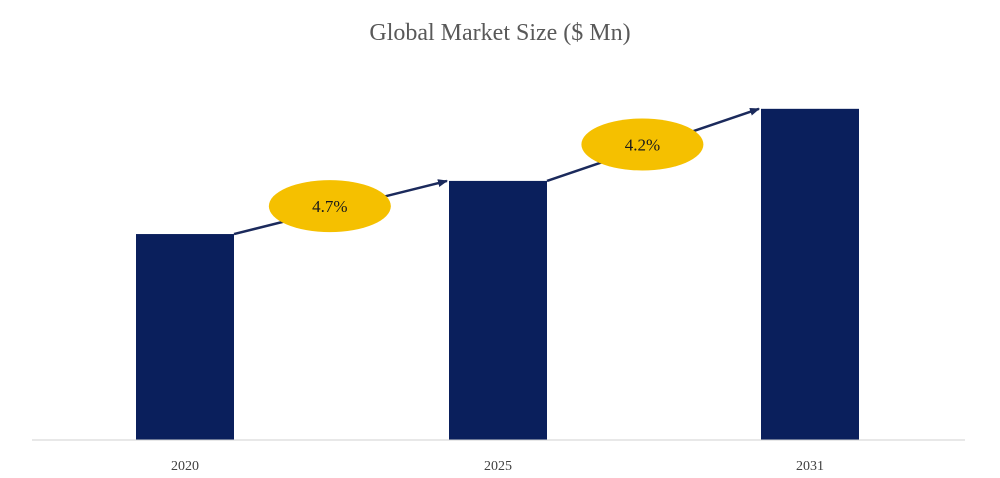 Image resolution: width=1000 pixels, height=478 pixels. Describe the element at coordinates (499, 33) in the screenshot. I see `chart-title: Global Market Size ($ Mn)` at that location.